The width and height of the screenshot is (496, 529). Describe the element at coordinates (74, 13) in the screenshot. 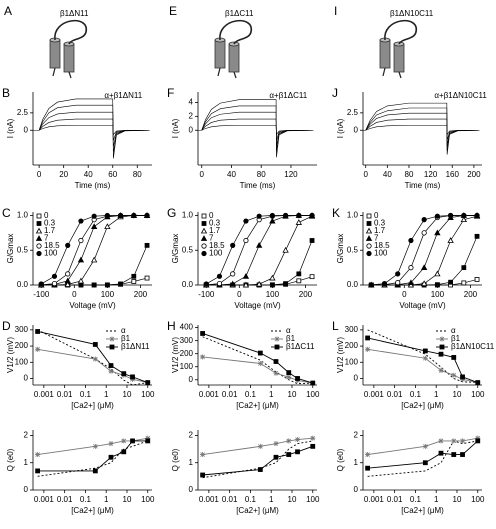

I see `cartoon-title: β1ΔN11` at that location.